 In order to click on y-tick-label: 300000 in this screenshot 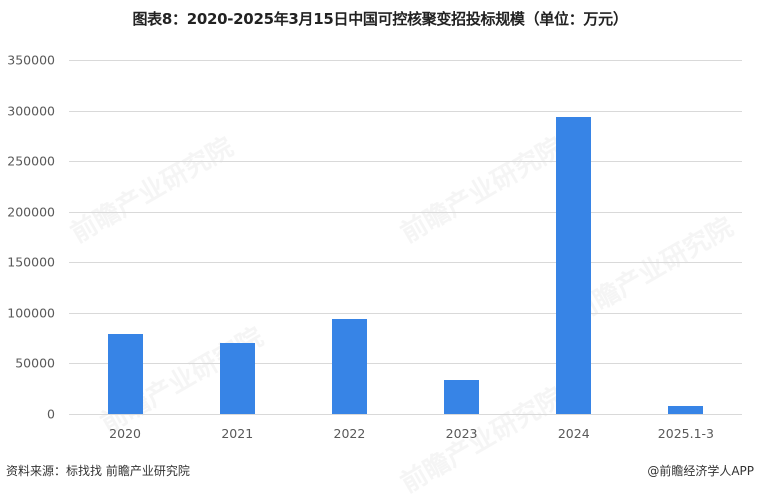, I will do `click(31, 111)`.